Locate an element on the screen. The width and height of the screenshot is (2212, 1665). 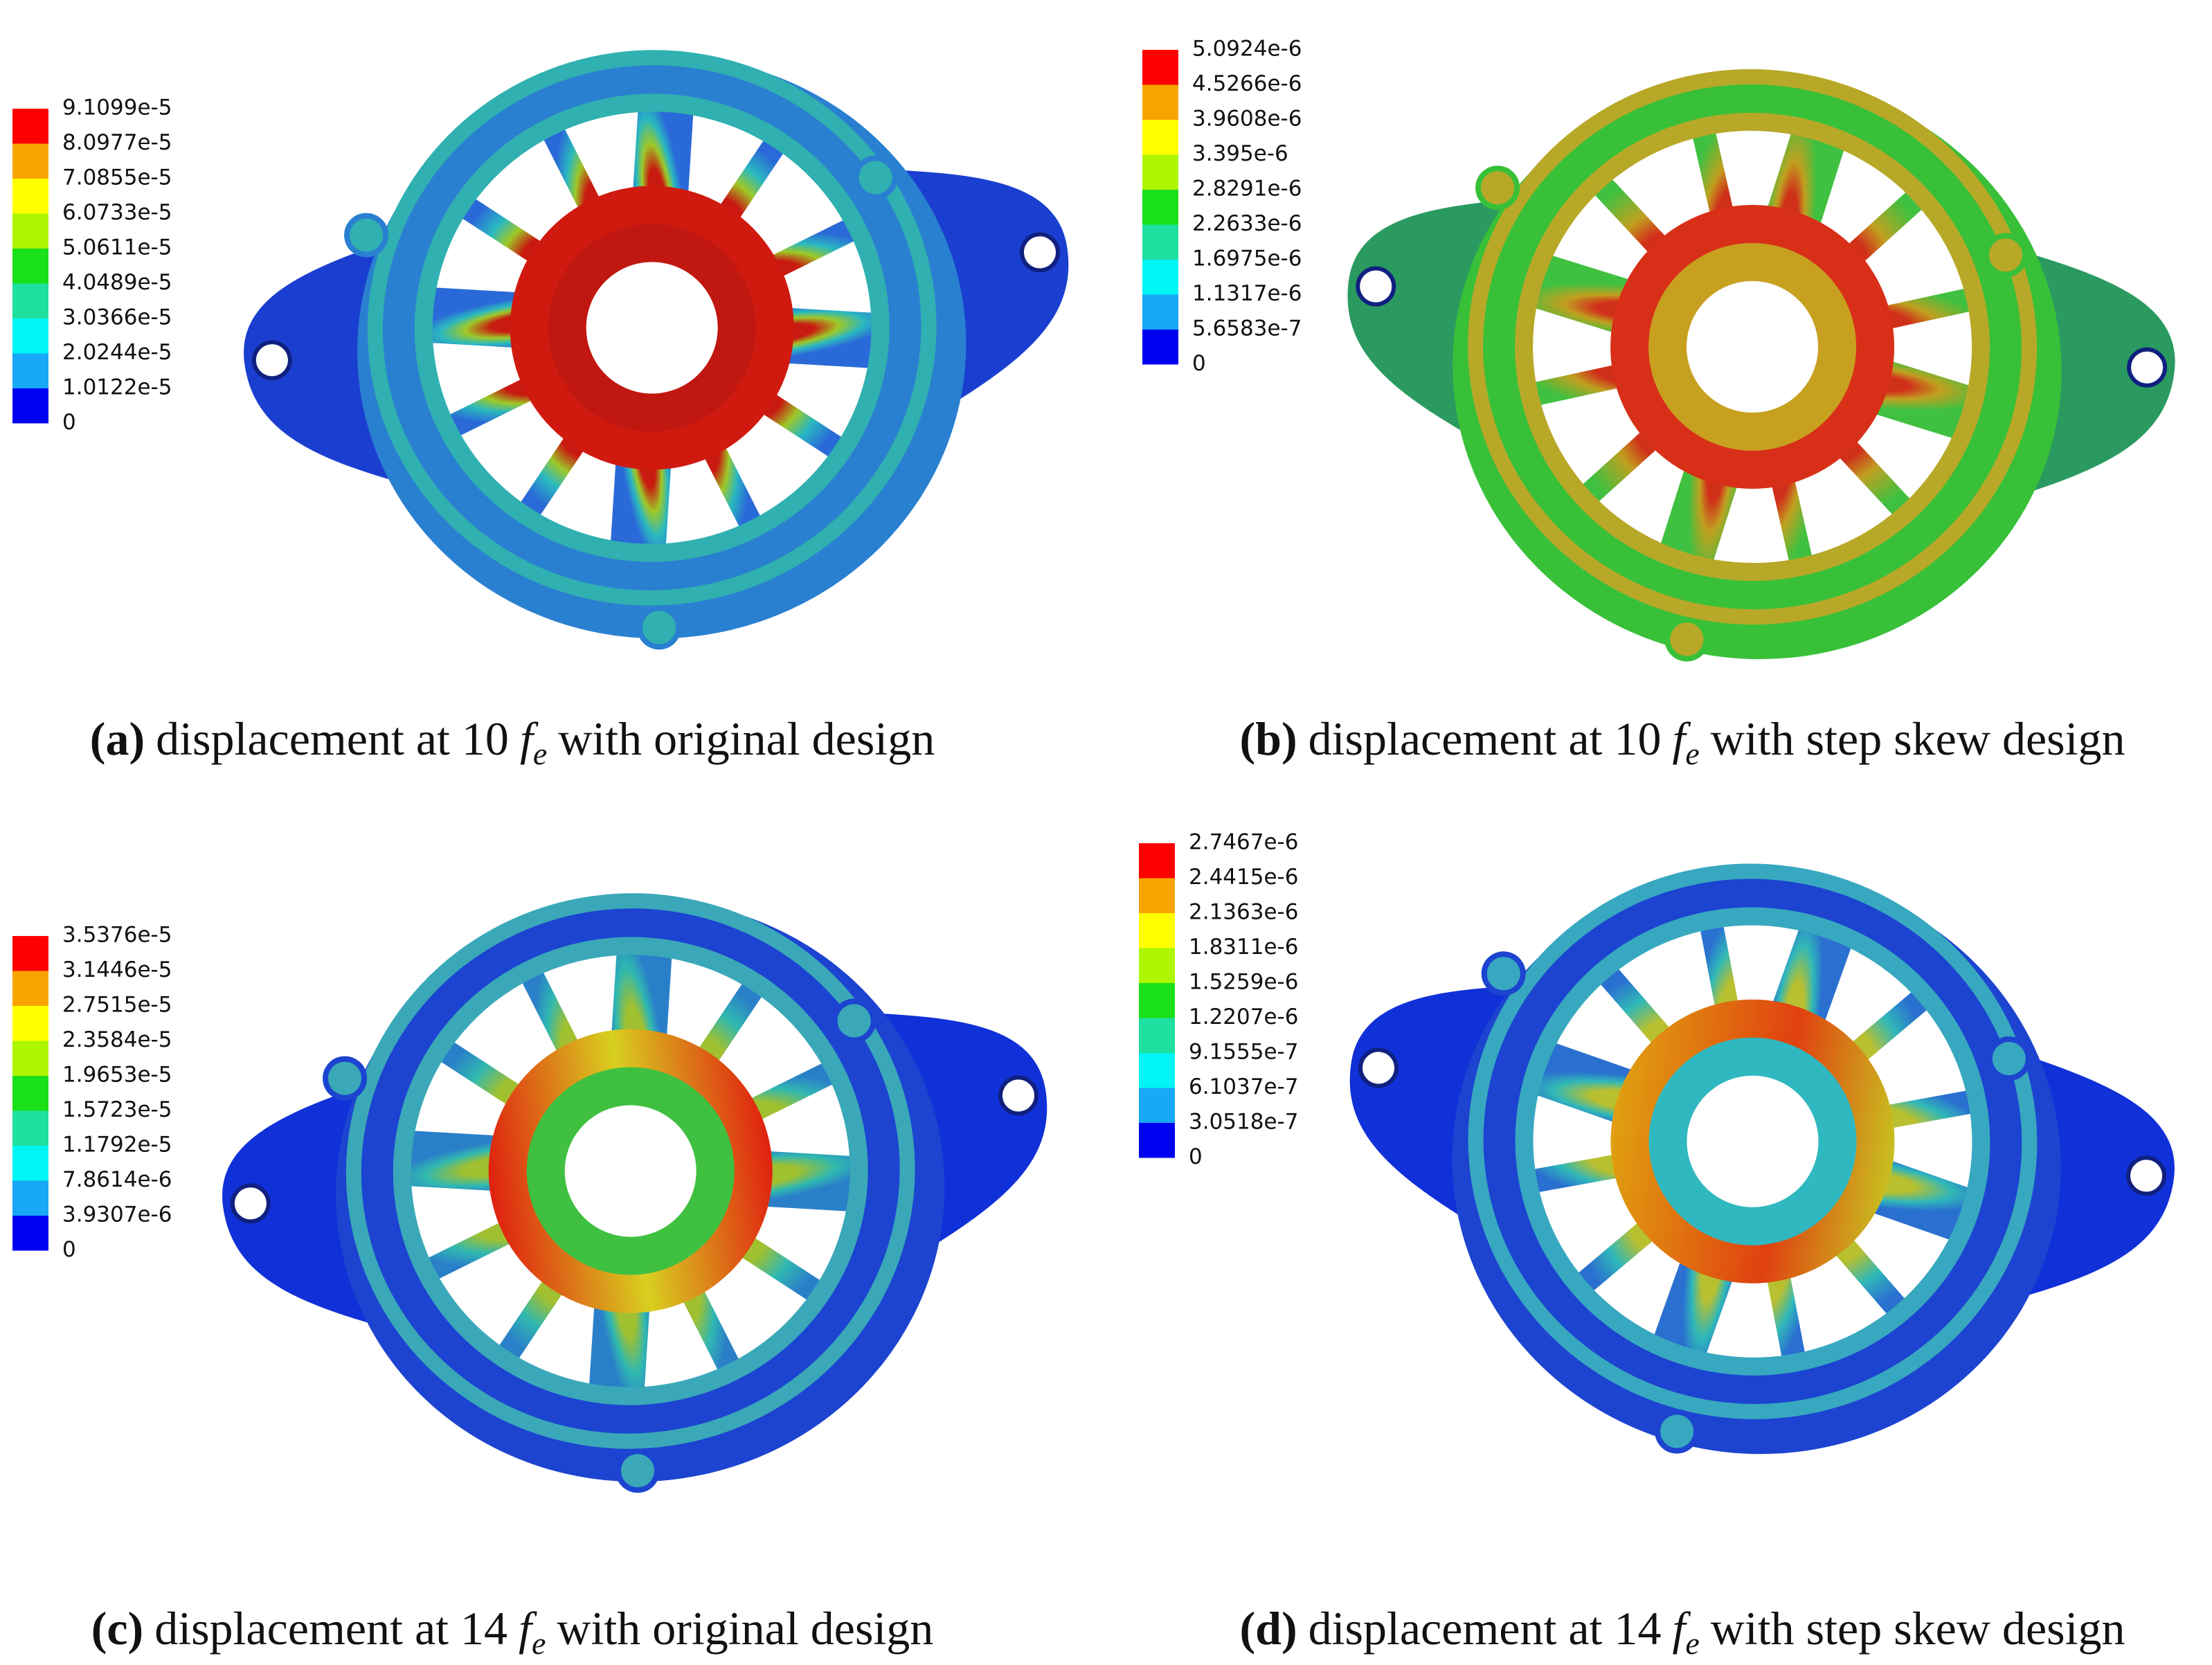
caption-text: with step skew design is located at coordinates (1918, 738).